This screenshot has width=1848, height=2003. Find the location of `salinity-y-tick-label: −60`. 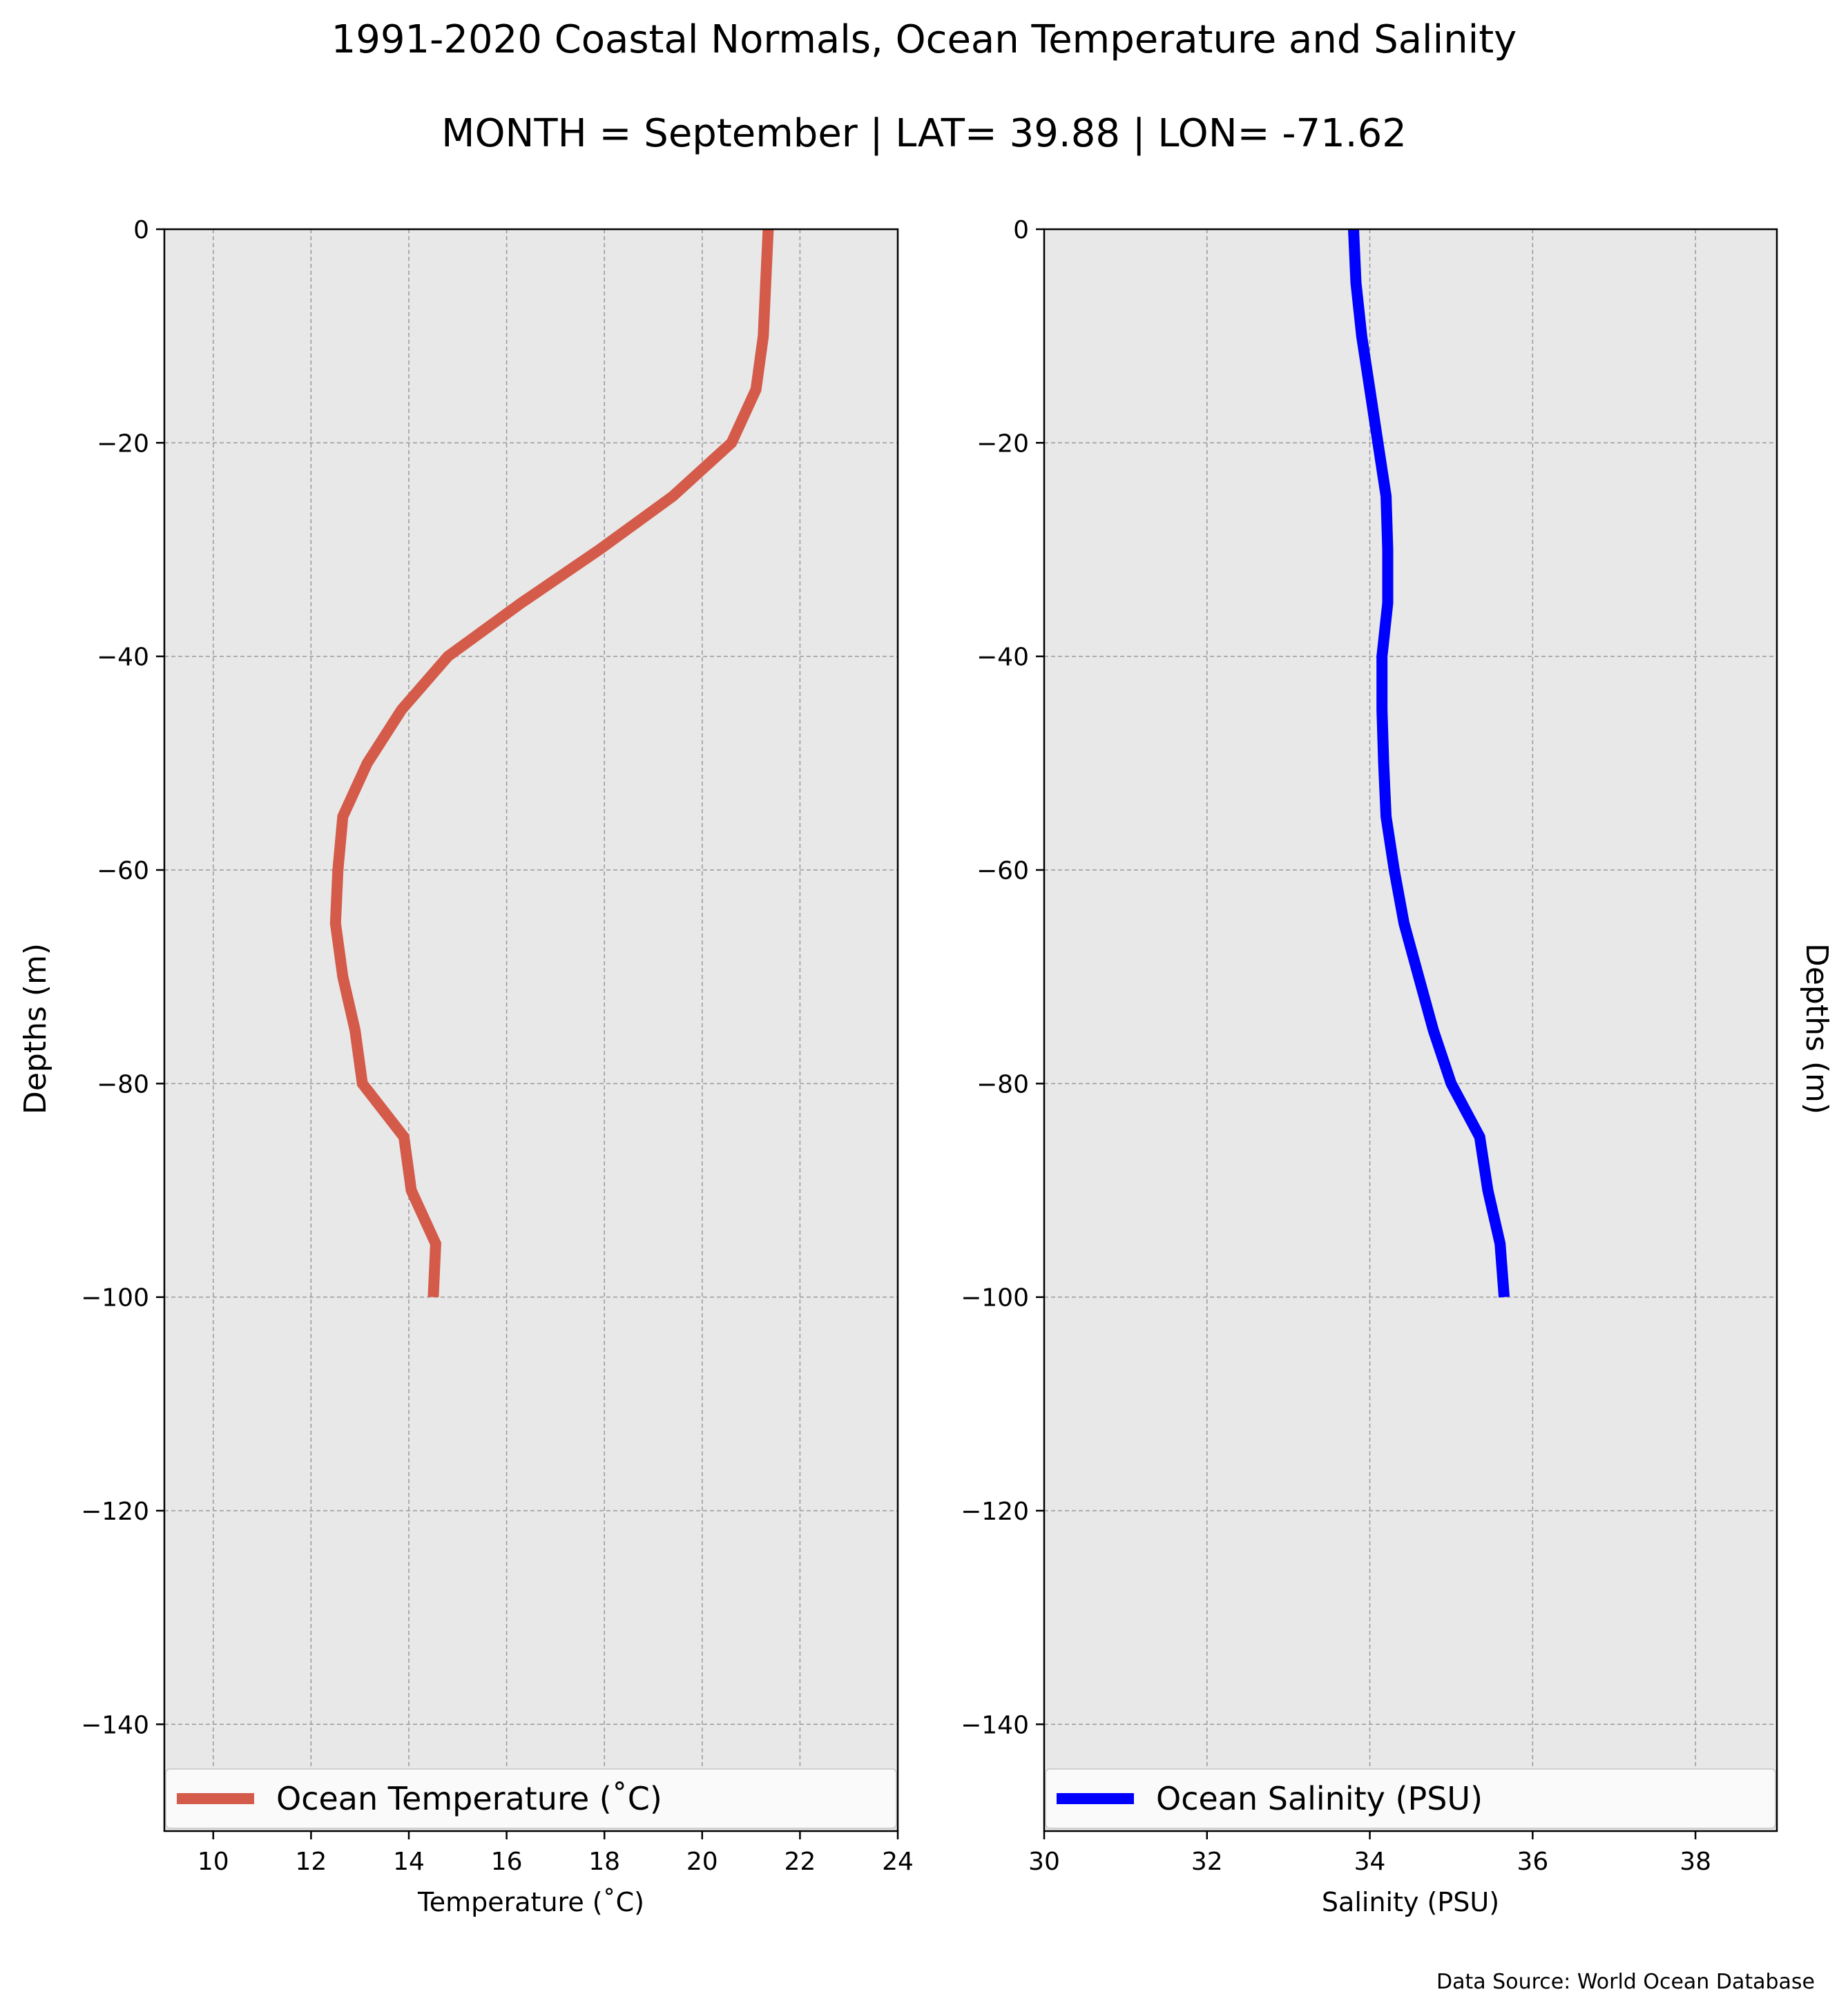

salinity-y-tick-label: −60 is located at coordinates (1002, 871).